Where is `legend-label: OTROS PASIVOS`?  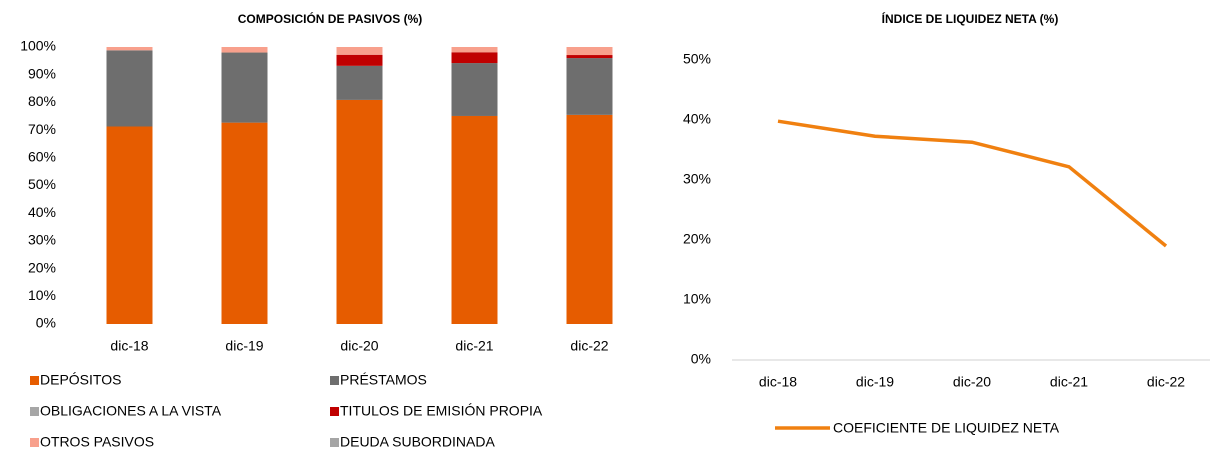
legend-label: OTROS PASIVOS is located at coordinates (97, 442).